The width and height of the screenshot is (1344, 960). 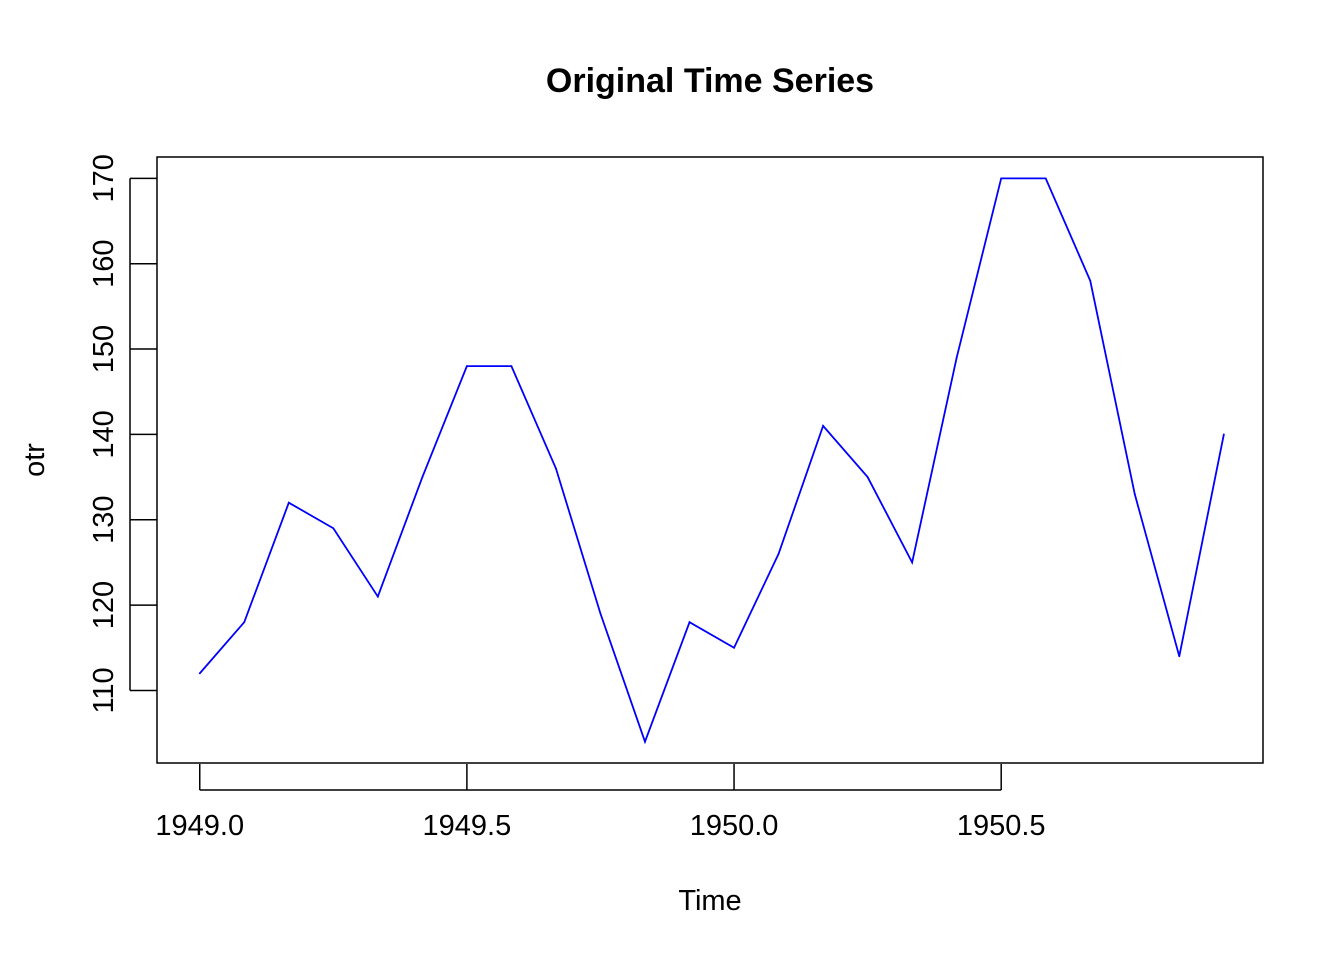 I want to click on y-tick-label: 120, so click(x=104, y=605).